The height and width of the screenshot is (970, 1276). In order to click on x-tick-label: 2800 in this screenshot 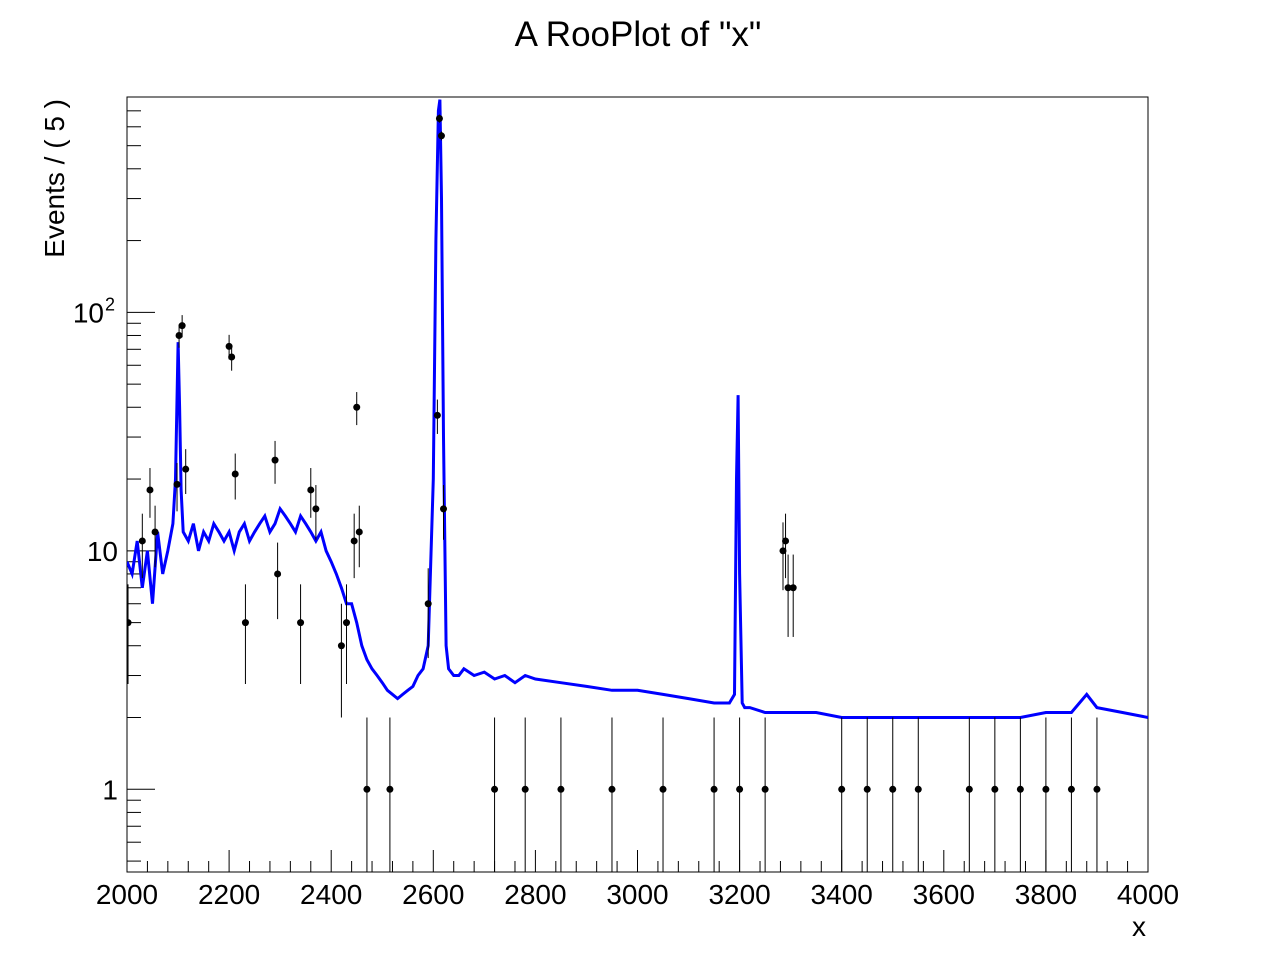, I will do `click(535, 894)`.